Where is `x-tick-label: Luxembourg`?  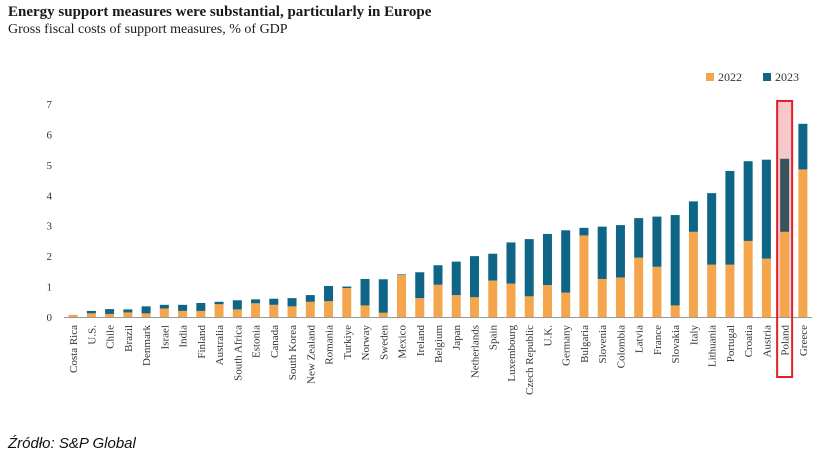
x-tick-label: Luxembourg is located at coordinates (512, 353).